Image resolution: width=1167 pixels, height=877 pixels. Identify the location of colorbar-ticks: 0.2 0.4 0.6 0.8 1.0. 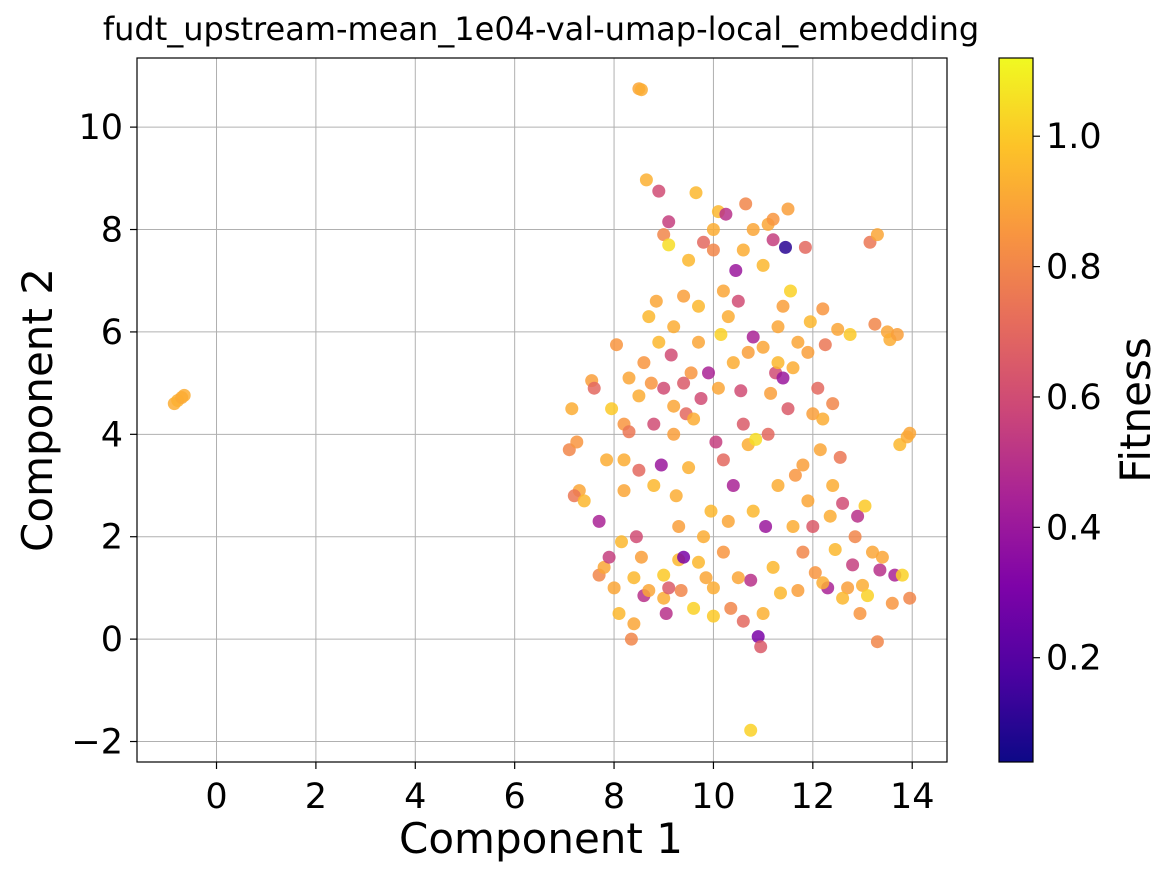
(1067, 398).